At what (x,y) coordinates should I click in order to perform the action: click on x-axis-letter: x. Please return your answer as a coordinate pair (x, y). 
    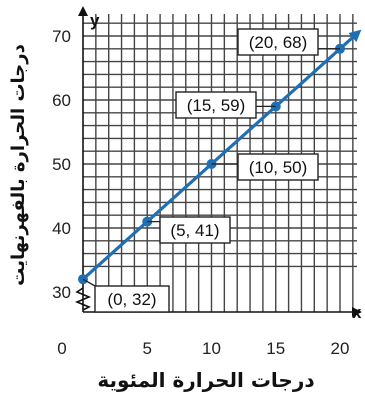
    Looking at the image, I should click on (357, 312).